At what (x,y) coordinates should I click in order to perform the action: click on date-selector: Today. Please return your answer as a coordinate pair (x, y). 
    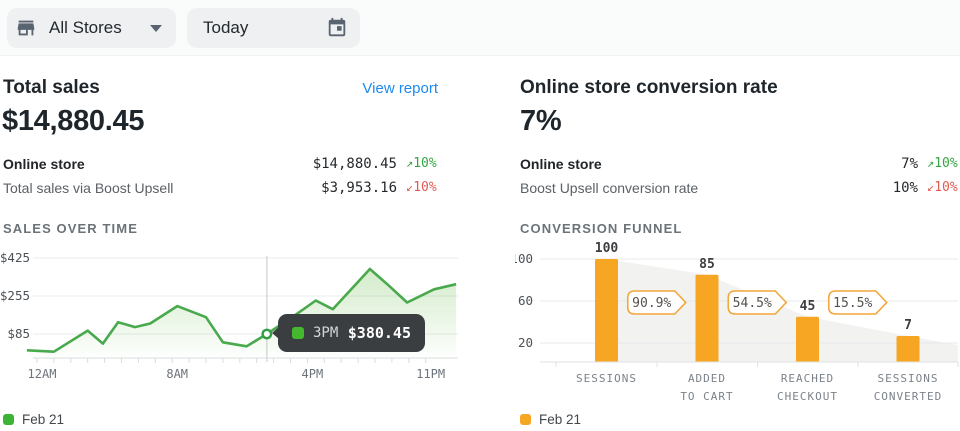
    Looking at the image, I should click on (273, 28).